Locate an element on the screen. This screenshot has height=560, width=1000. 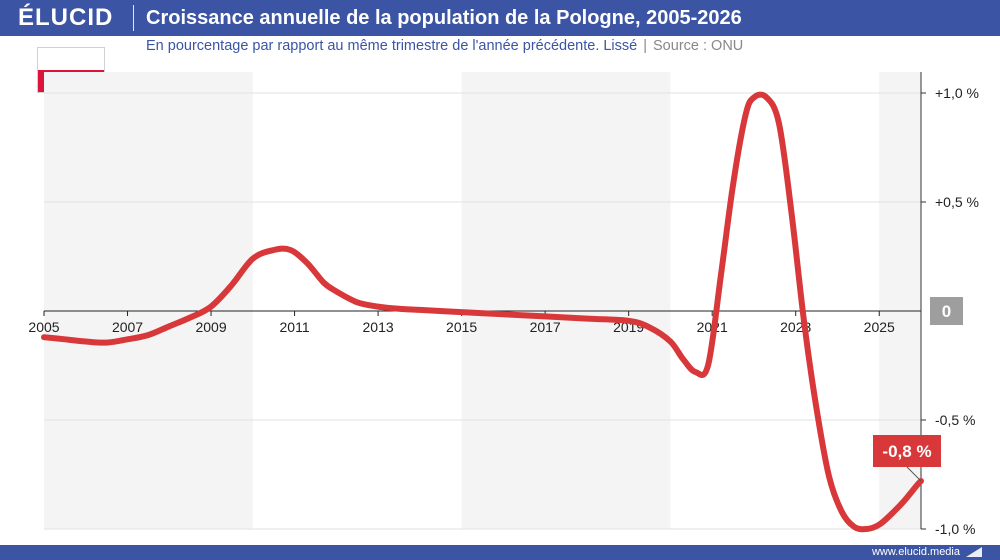
annotation-leader-line is located at coordinates (914, 474).